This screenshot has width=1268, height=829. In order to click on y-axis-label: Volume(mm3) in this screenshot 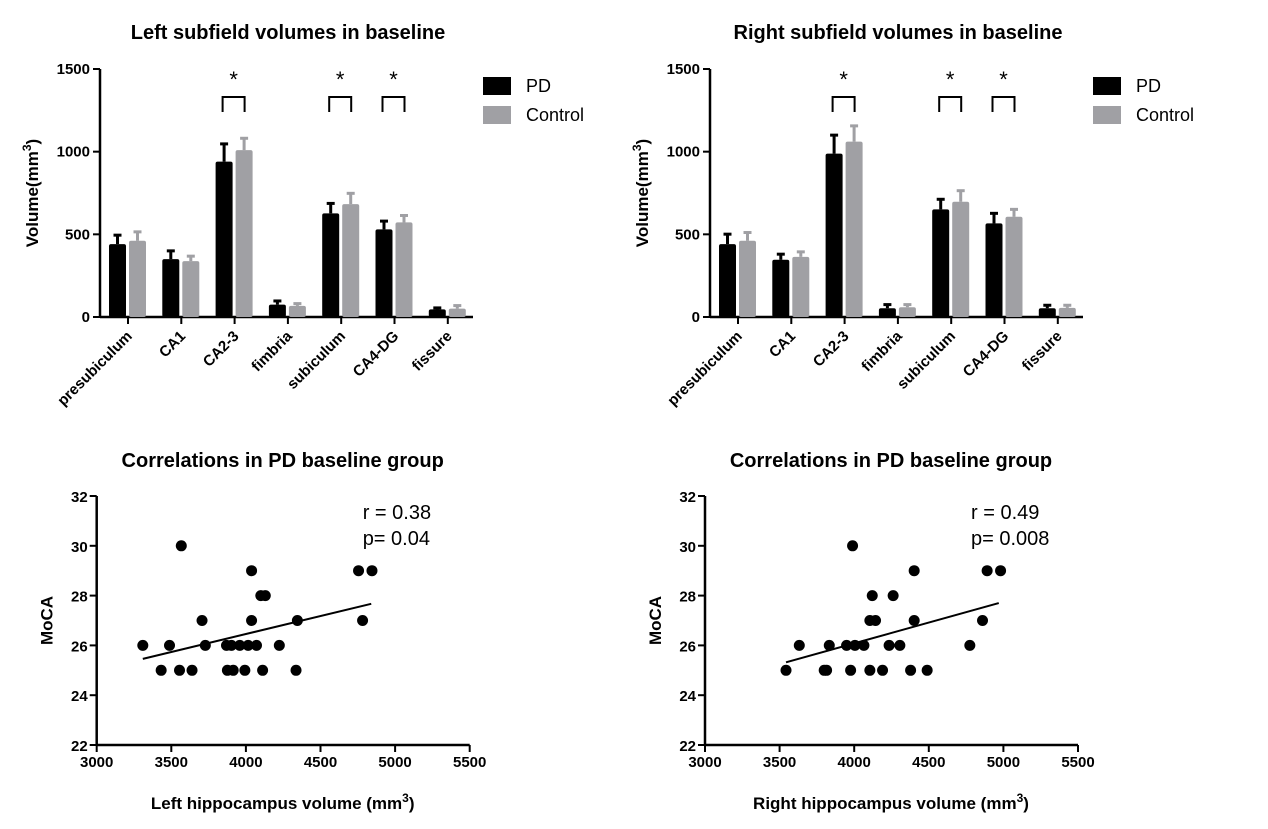, I will do `click(31, 193)`.